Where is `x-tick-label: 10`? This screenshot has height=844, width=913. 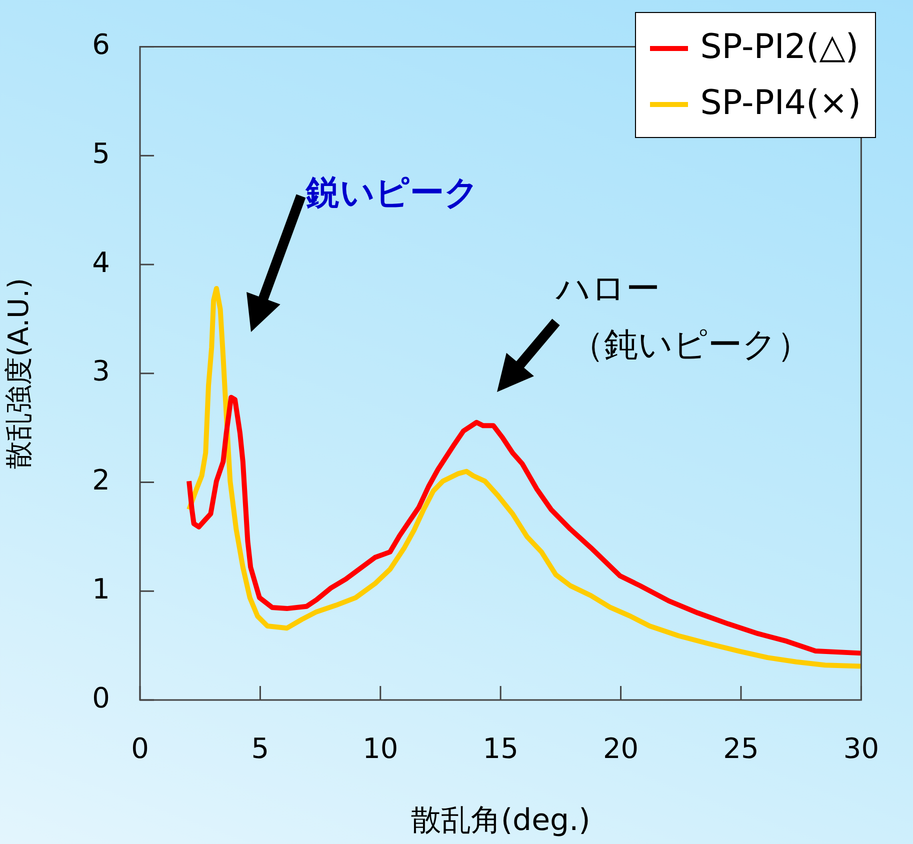
x-tick-label: 10 is located at coordinates (380, 749).